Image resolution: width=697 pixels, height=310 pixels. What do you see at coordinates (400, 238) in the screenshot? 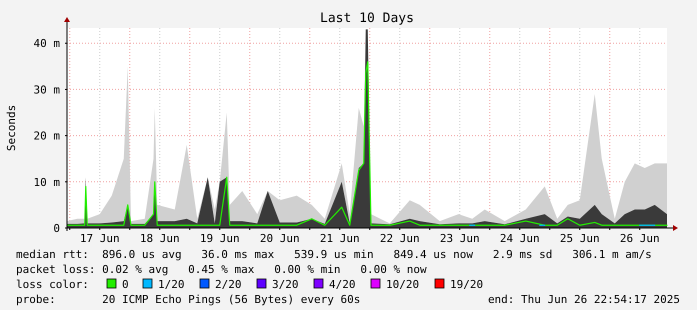
I see `x-tick-label: 22 Jun` at bounding box center [400, 238].